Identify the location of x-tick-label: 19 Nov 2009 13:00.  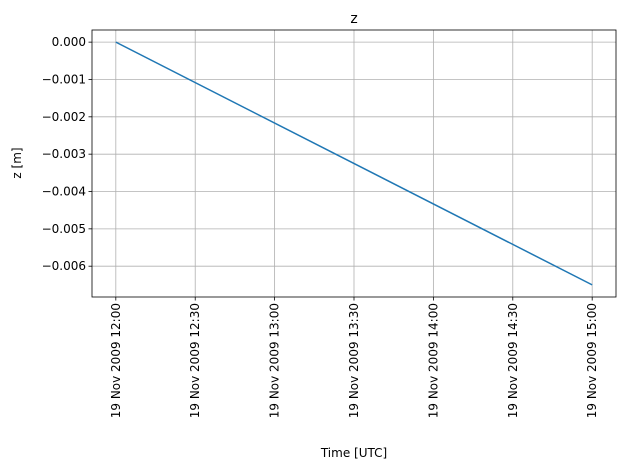
(275, 360).